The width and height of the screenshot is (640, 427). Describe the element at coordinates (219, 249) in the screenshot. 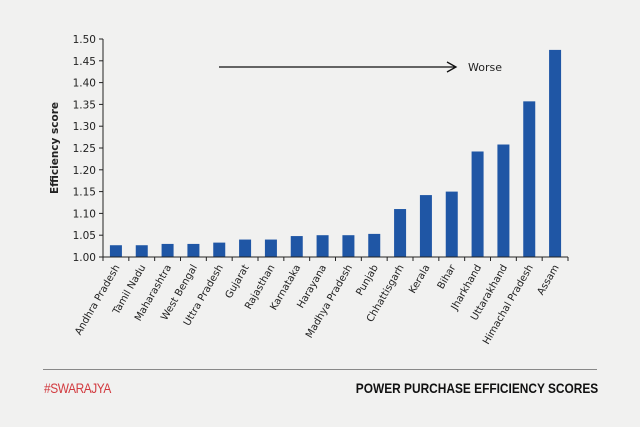

I see `bar-uttra-pradesh` at that location.